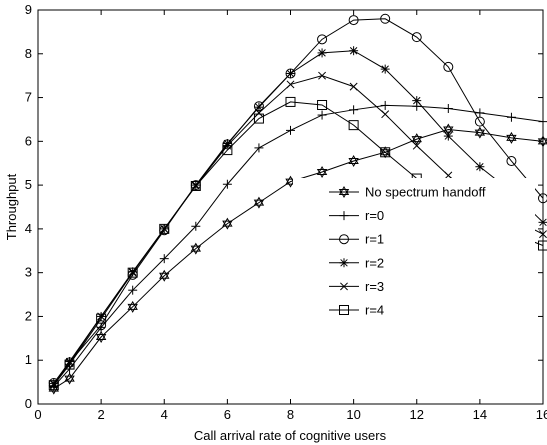 The height and width of the screenshot is (445, 547). I want to click on legend-entry: r=3, so click(356, 286).